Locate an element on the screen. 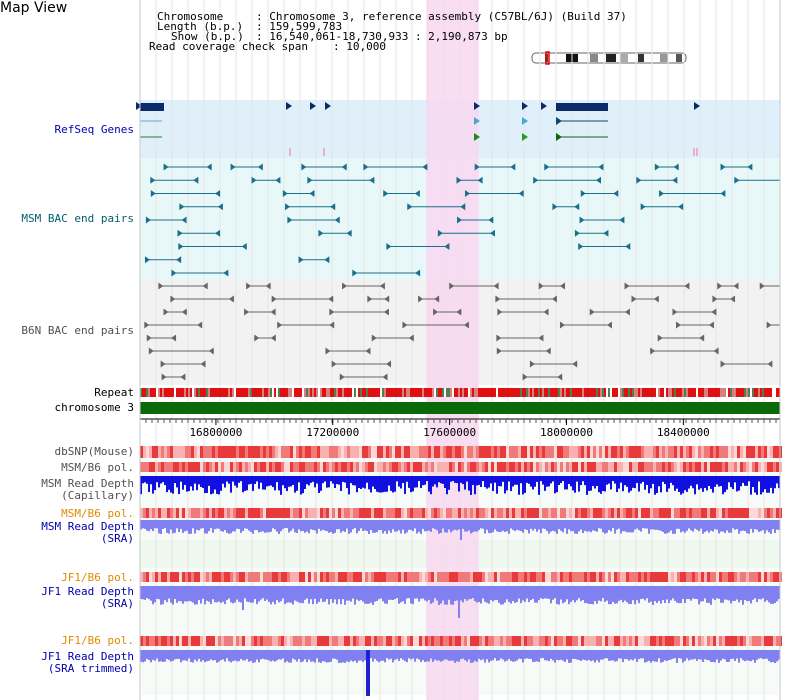  track-label-refseq: RefSeq Genes is located at coordinates (94, 129).